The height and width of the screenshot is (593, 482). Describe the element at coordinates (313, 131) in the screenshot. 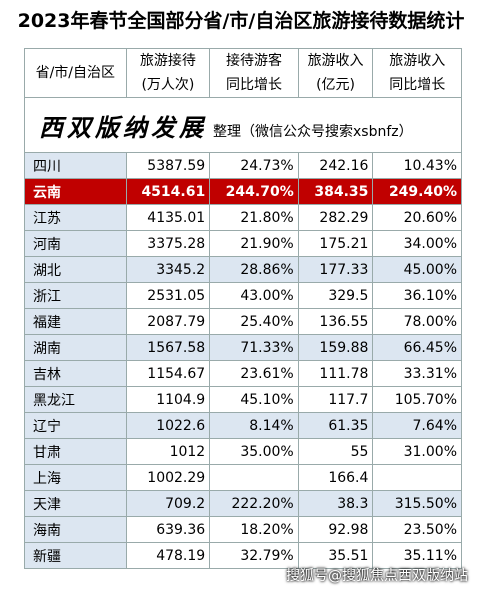

I see `banner-note: 整理（微信公众号搜索xsbnfz）` at that location.